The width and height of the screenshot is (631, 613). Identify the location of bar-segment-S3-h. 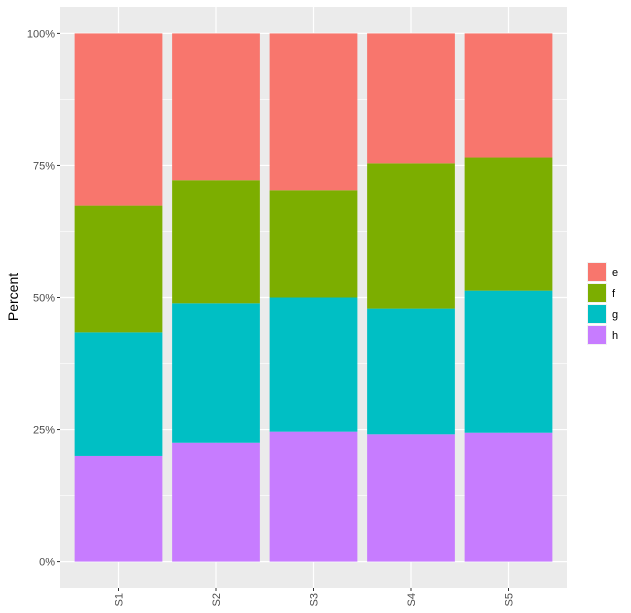
(313, 496).